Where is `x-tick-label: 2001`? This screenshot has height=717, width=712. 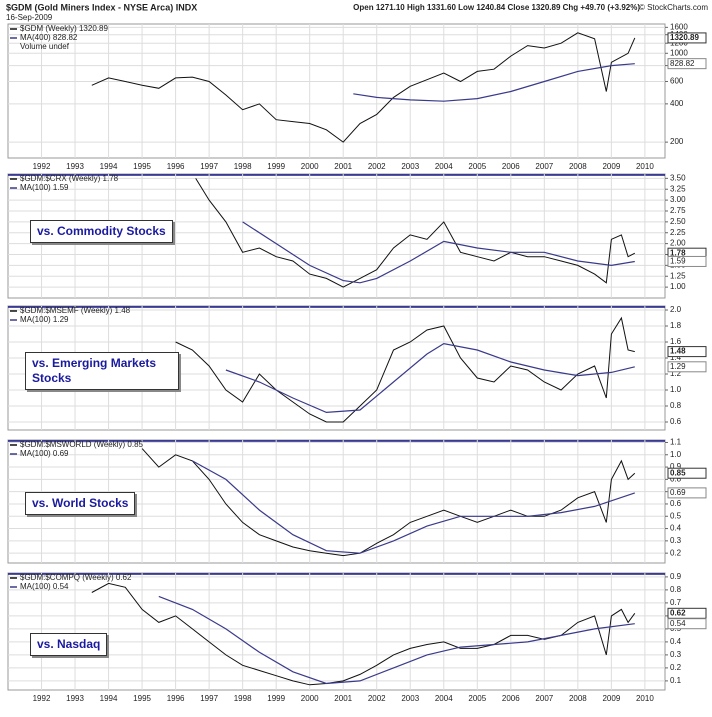 x-tick-label: 2001 is located at coordinates (343, 166).